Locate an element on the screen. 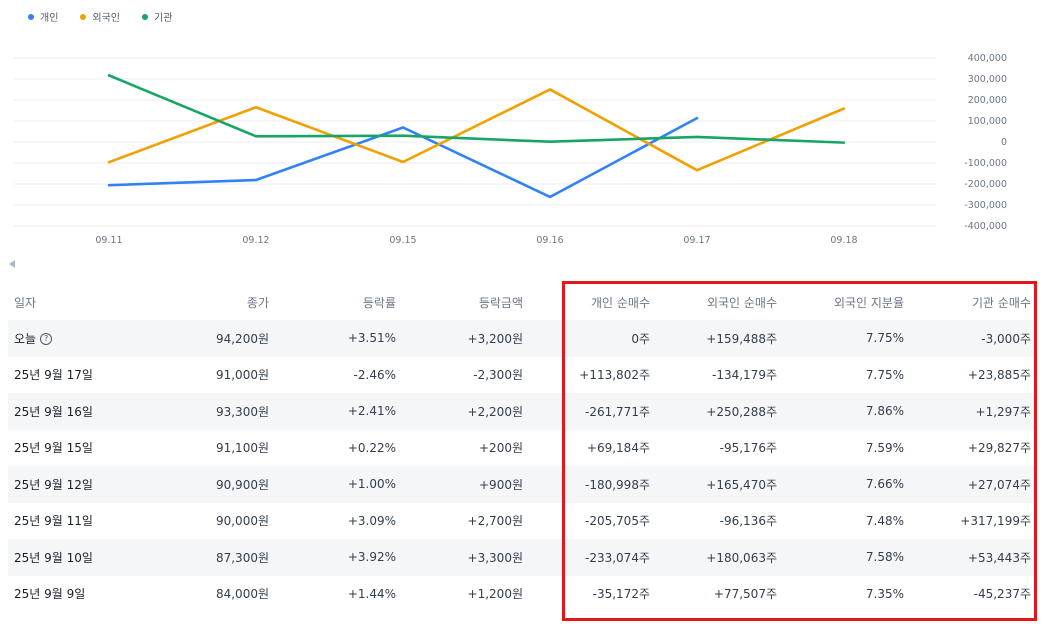 The image size is (1042, 625). y-tick-label: 200,000 is located at coordinates (987, 100).